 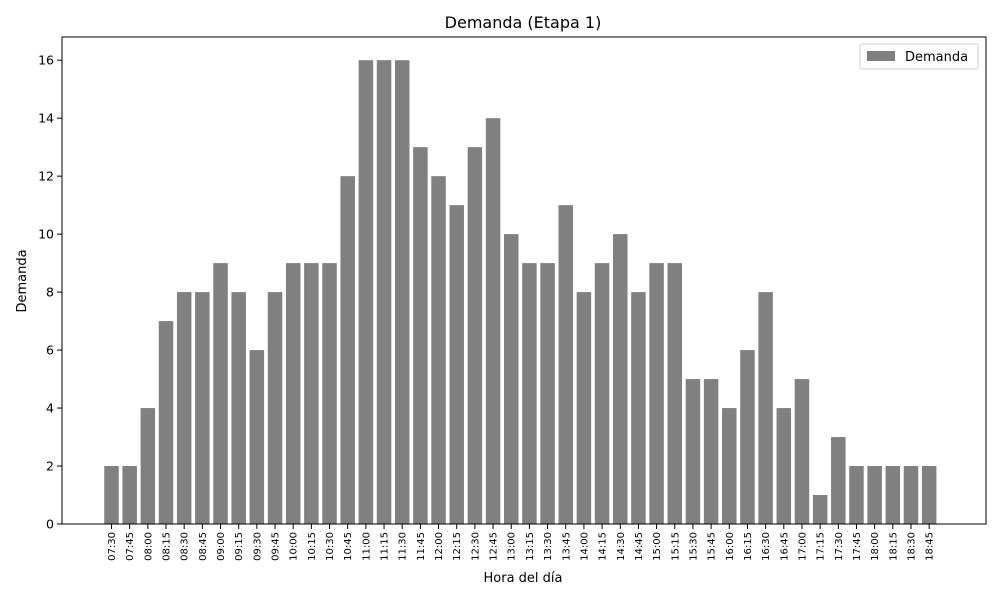 What do you see at coordinates (523, 578) in the screenshot?
I see `x-axis-label: Hora del día` at bounding box center [523, 578].